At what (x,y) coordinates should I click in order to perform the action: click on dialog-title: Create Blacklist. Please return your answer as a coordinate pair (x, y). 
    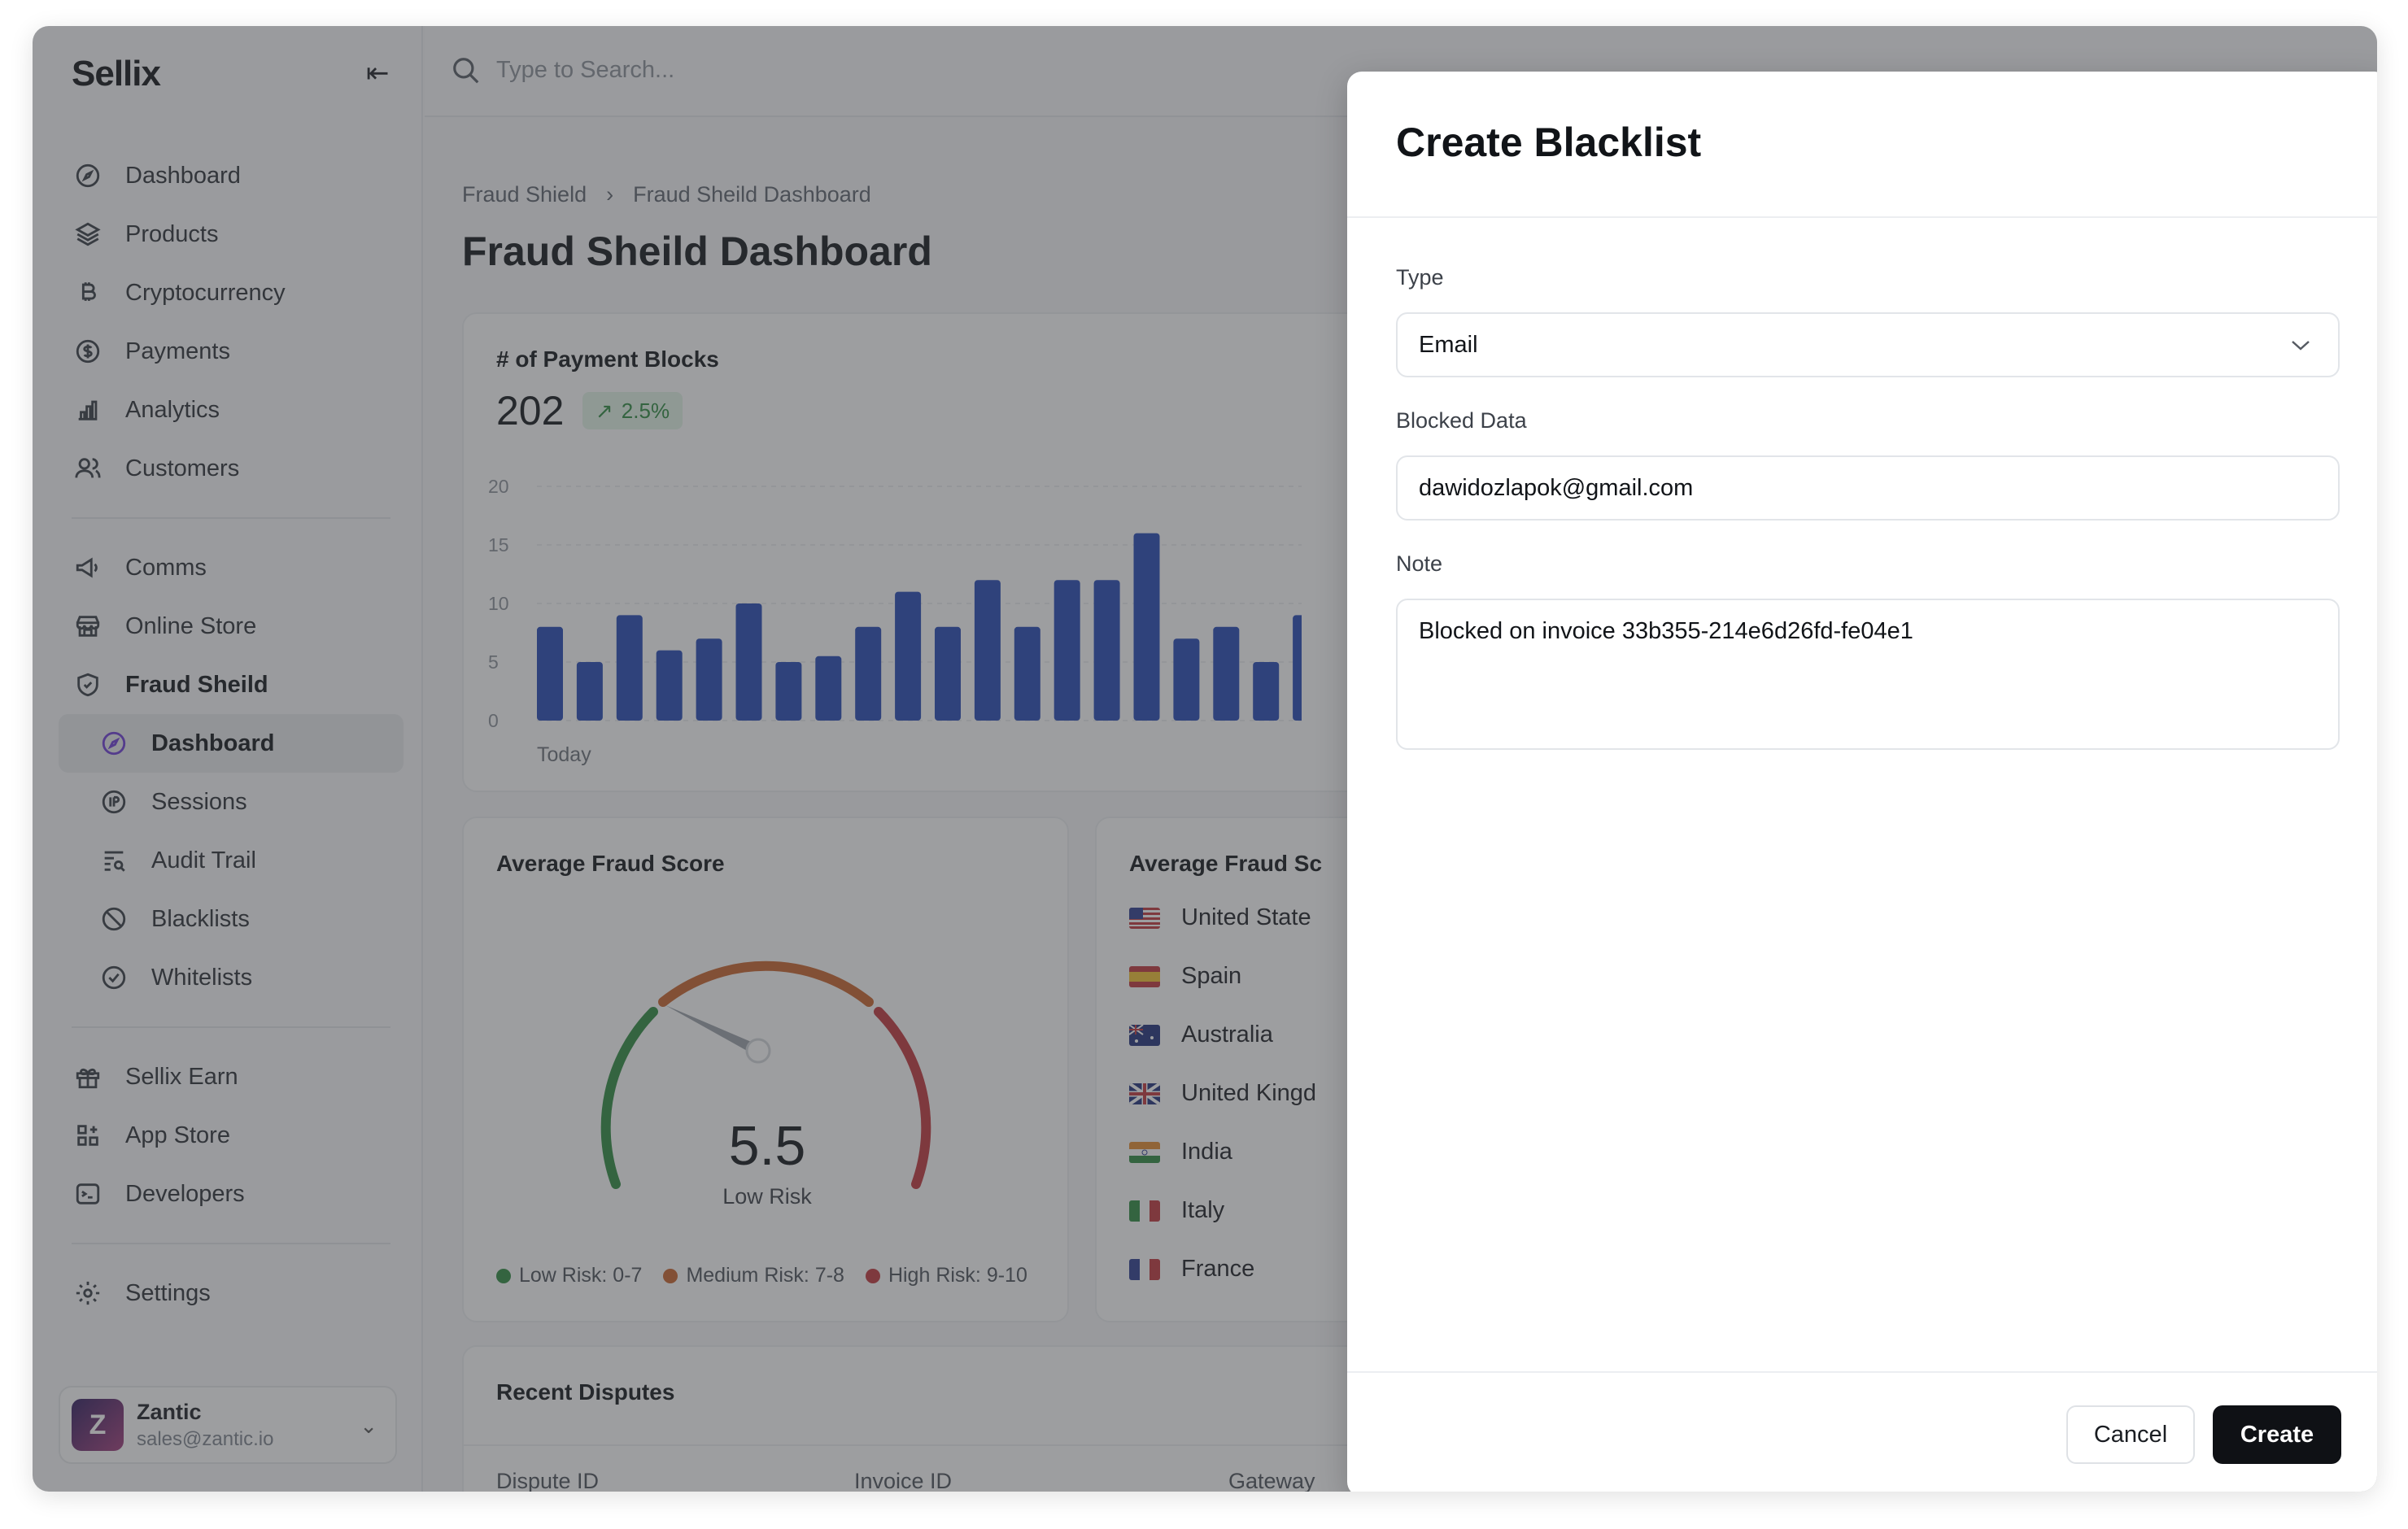
    Looking at the image, I should click on (1549, 142).